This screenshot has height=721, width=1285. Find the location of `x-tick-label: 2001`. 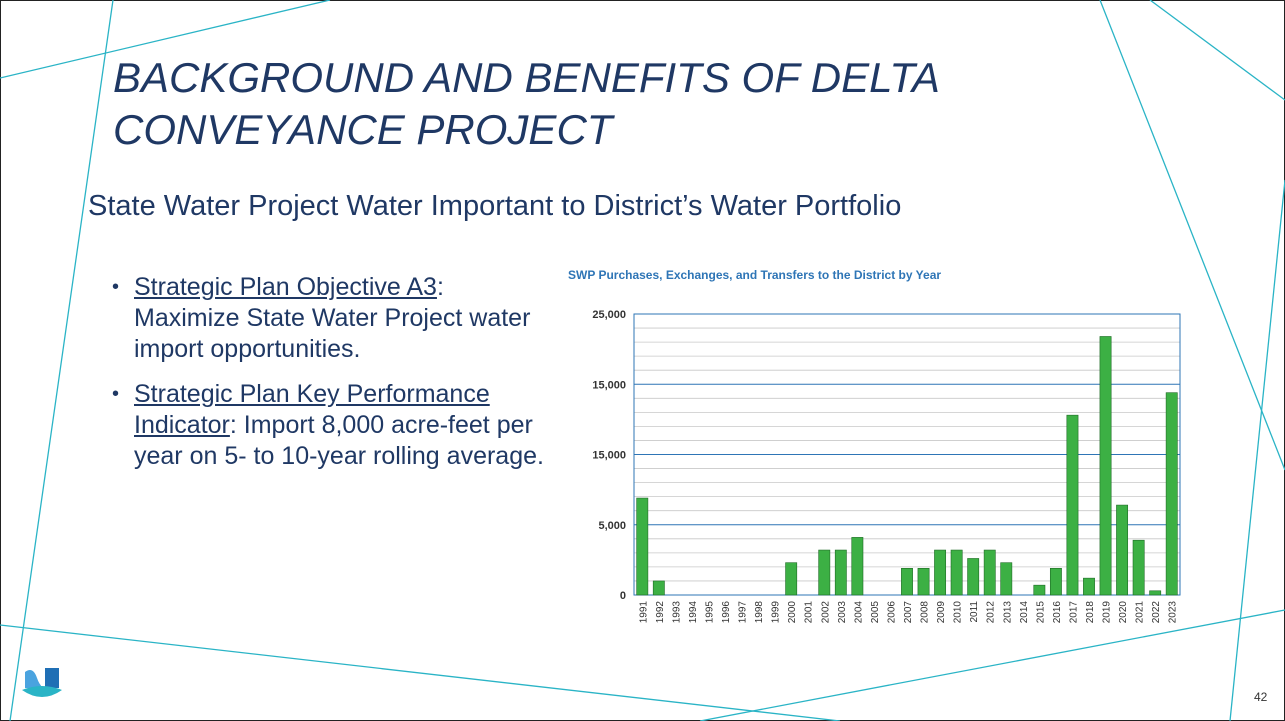

x-tick-label: 2001 is located at coordinates (809, 612).